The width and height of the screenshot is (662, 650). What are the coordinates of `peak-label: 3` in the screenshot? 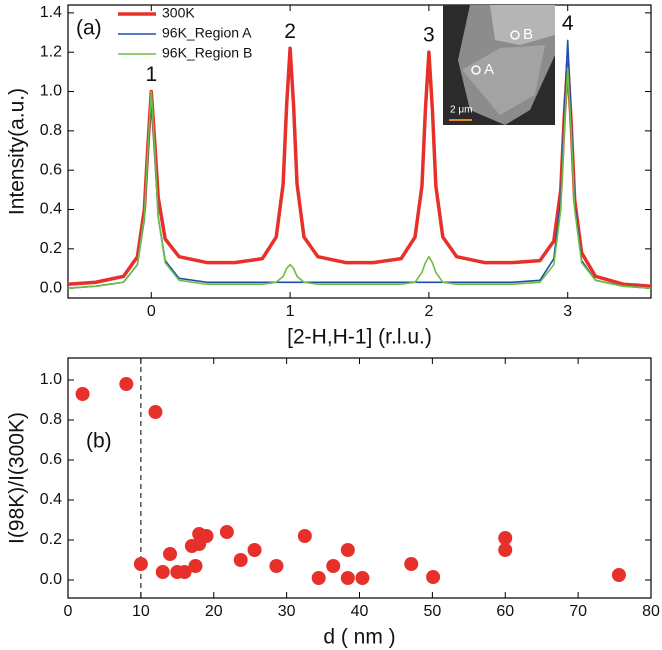 It's located at (429, 35).